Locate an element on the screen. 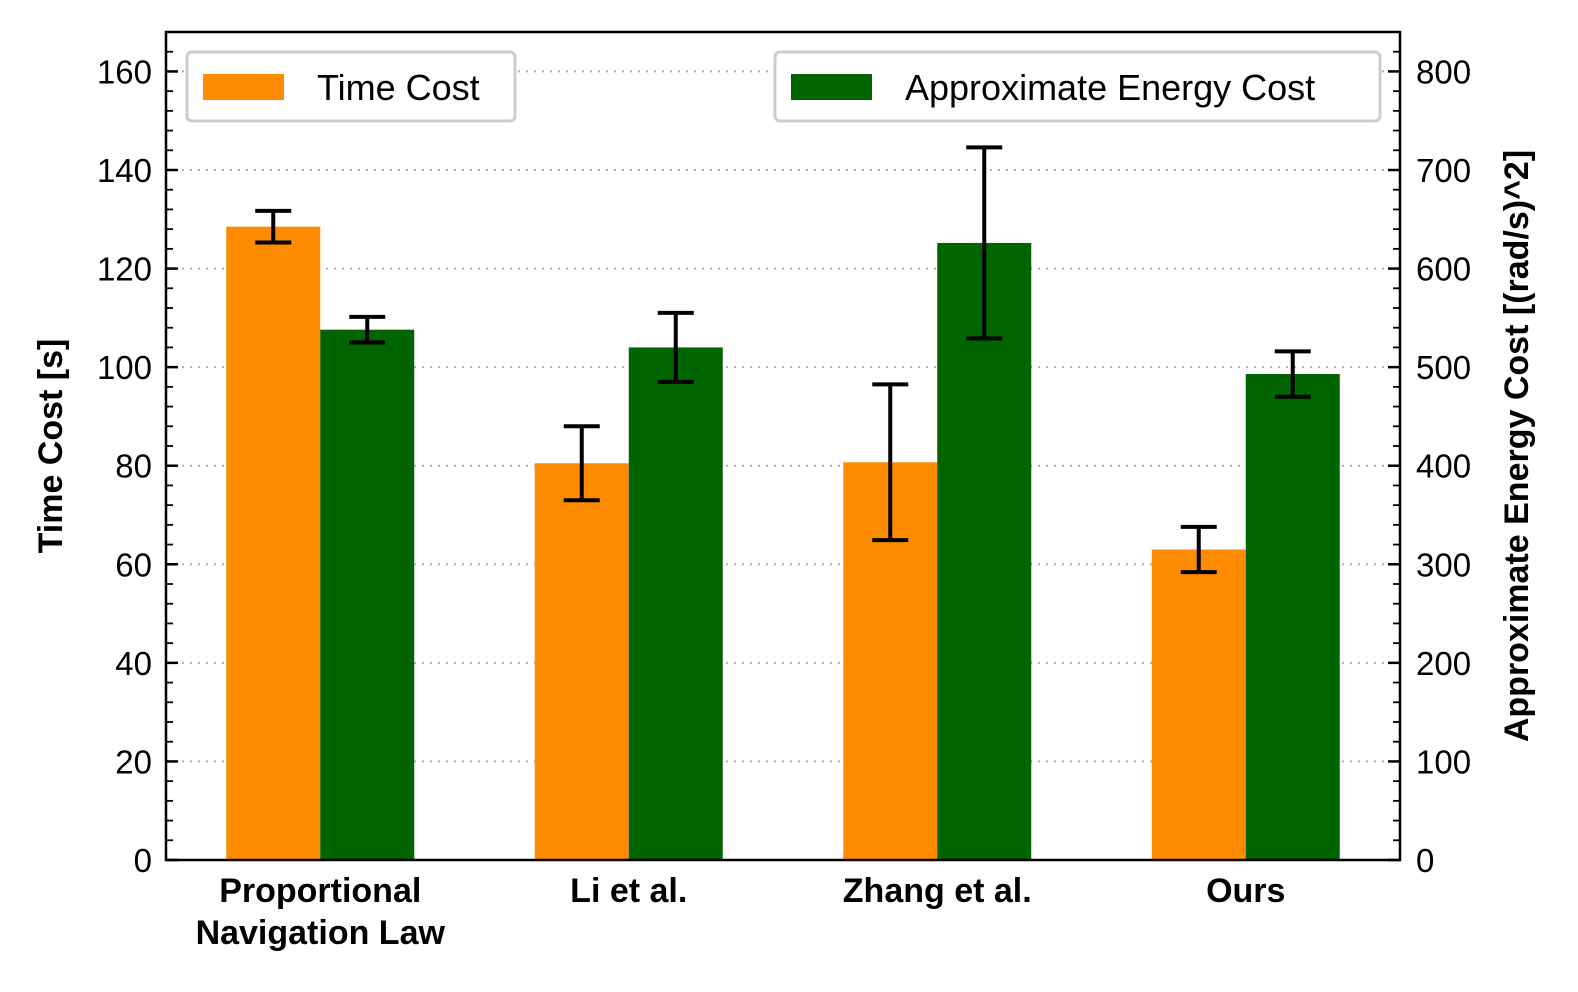 The width and height of the screenshot is (1578, 992). legend-time-cost: Time Cost is located at coordinates (351, 86).